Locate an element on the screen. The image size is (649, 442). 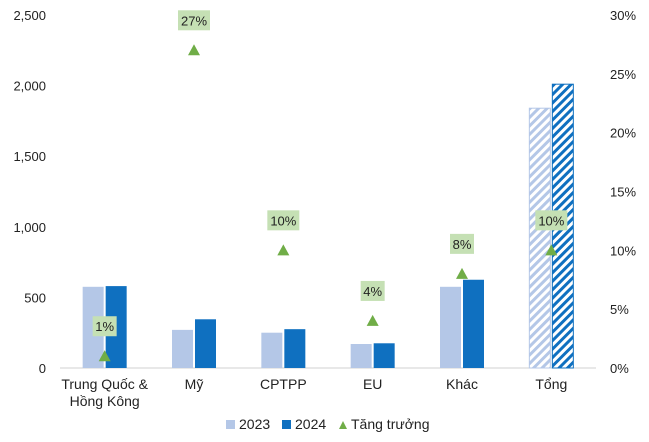
right-axis-tick-label: 25% is located at coordinates (623, 74).